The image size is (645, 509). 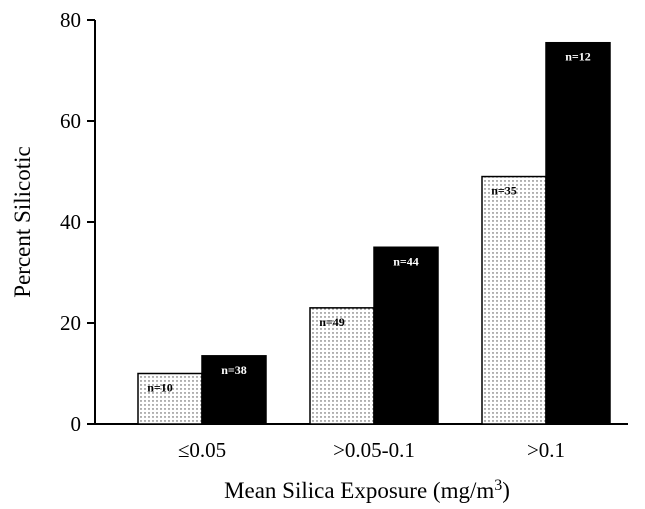 I want to click on n-label: n=35, so click(x=504, y=191).